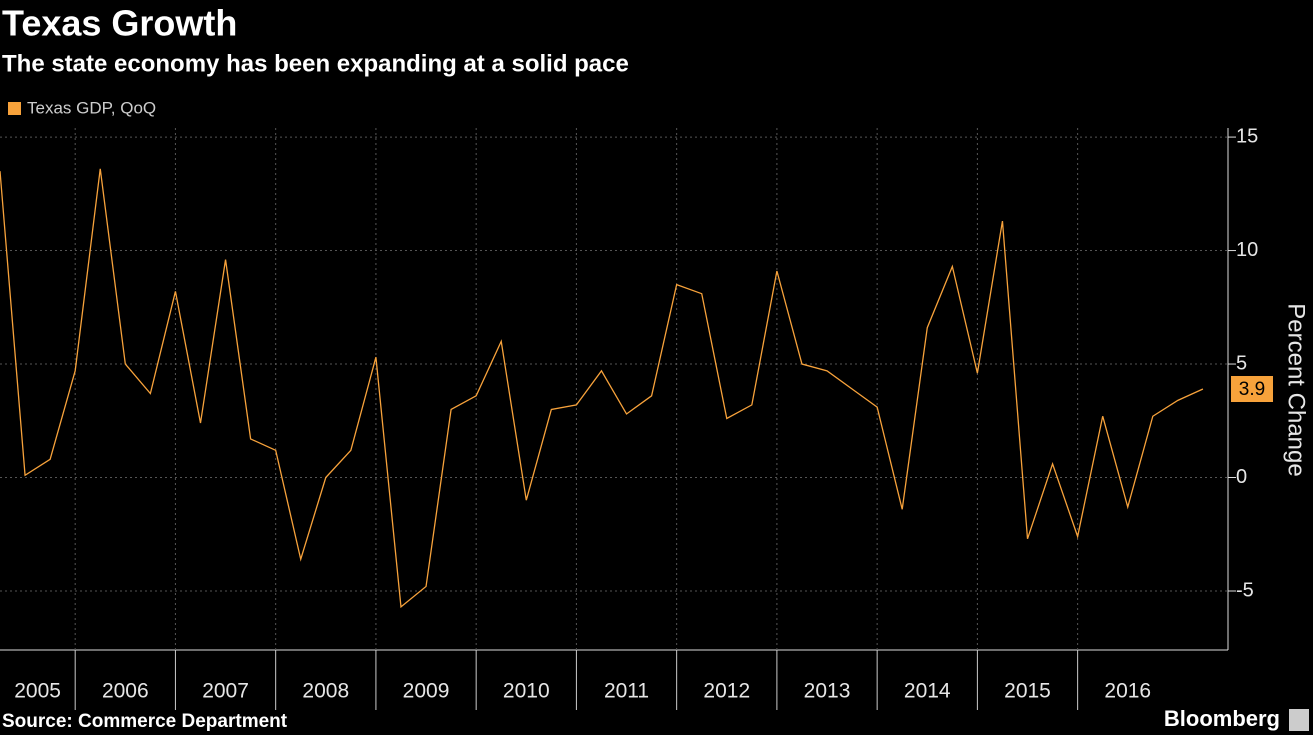 The height and width of the screenshot is (735, 1313). What do you see at coordinates (426, 691) in the screenshot?
I see `x-tick-label: 2009` at bounding box center [426, 691].